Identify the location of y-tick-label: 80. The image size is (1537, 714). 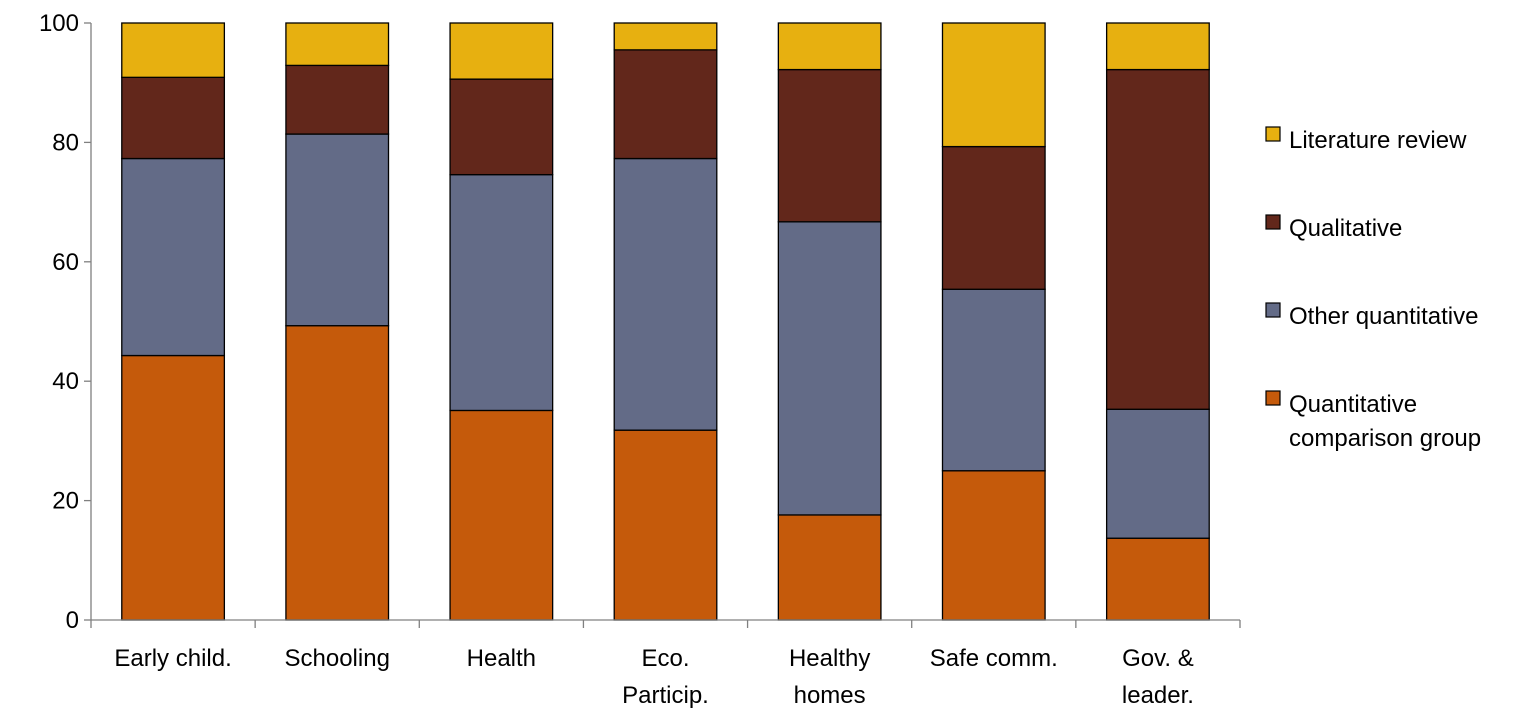
(65, 142).